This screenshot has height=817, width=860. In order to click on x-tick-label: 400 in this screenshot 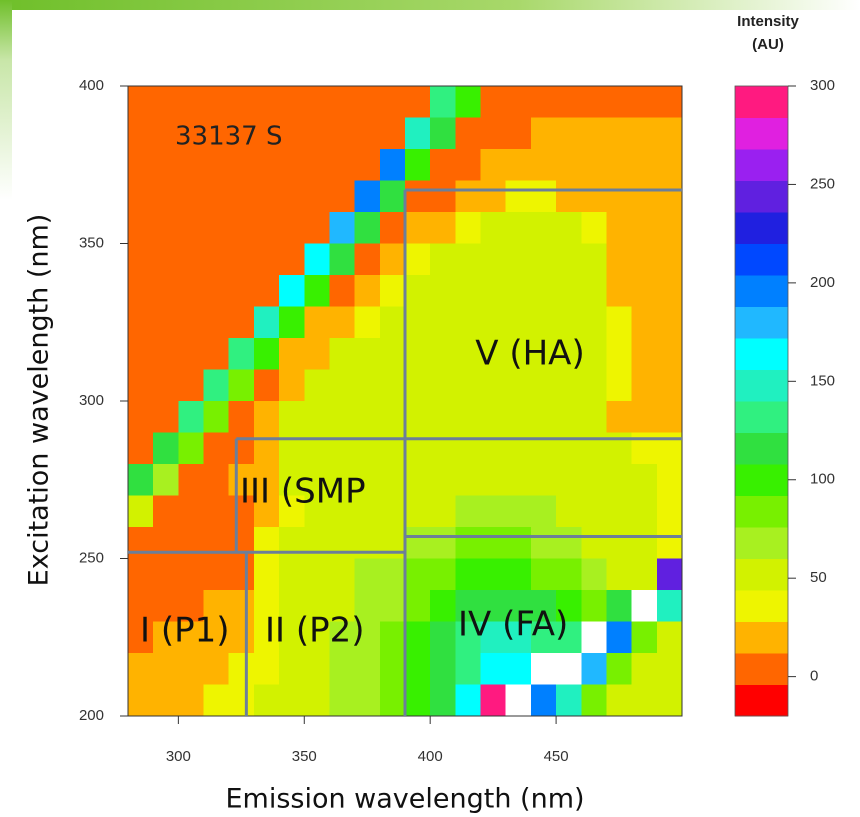, I will do `click(430, 756)`.